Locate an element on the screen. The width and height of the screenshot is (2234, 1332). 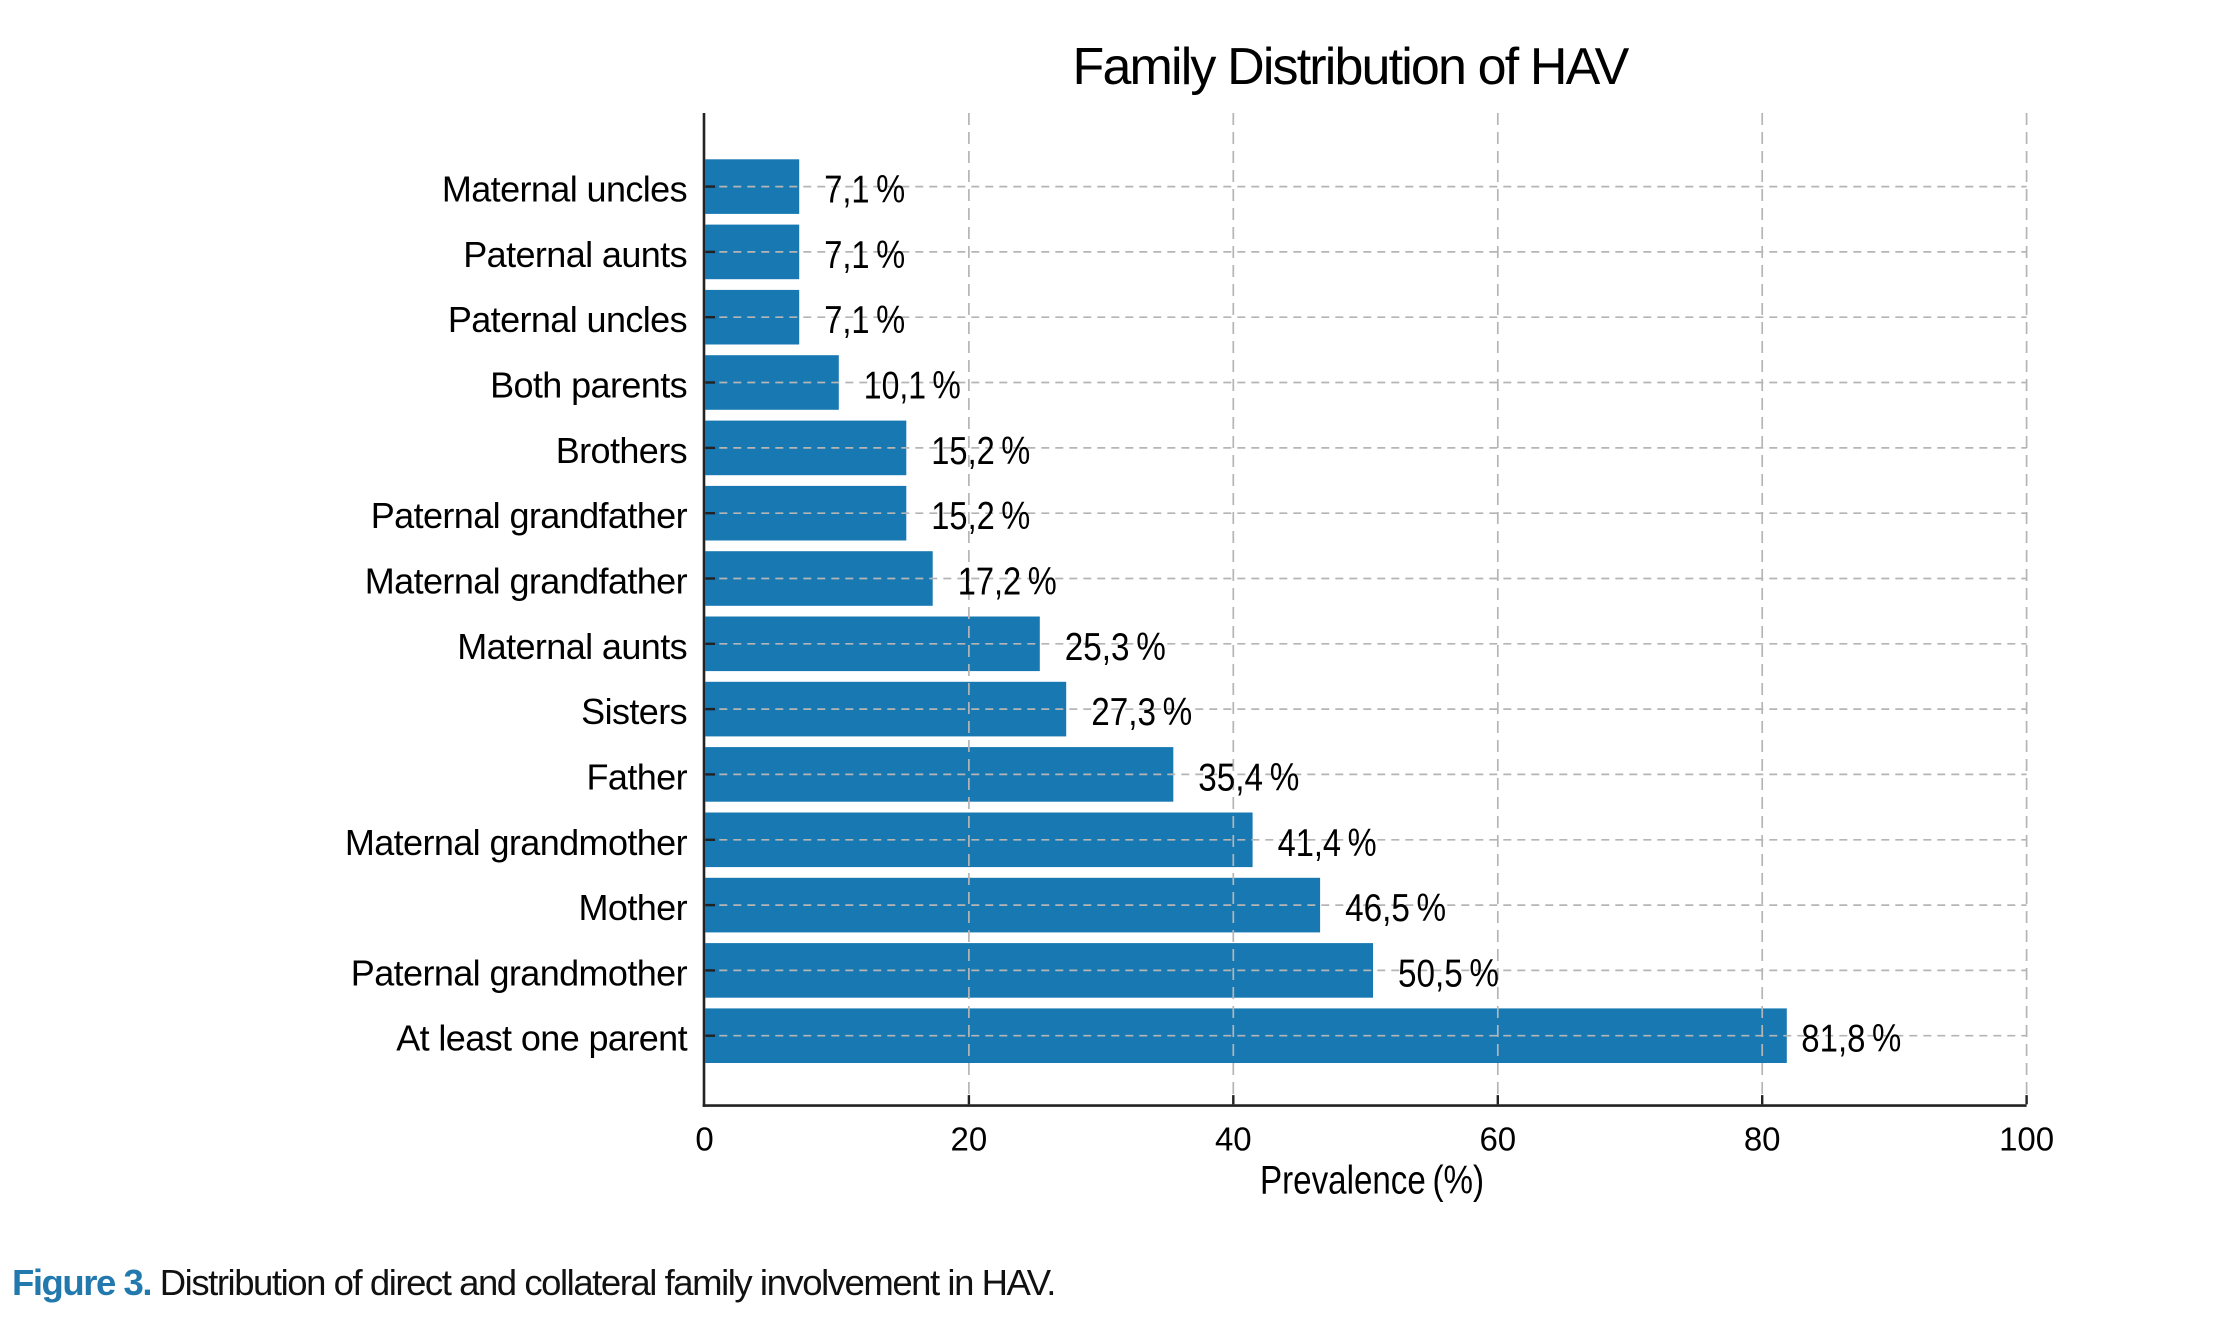
svg-text: 27,3 % is located at coordinates (1141, 712).